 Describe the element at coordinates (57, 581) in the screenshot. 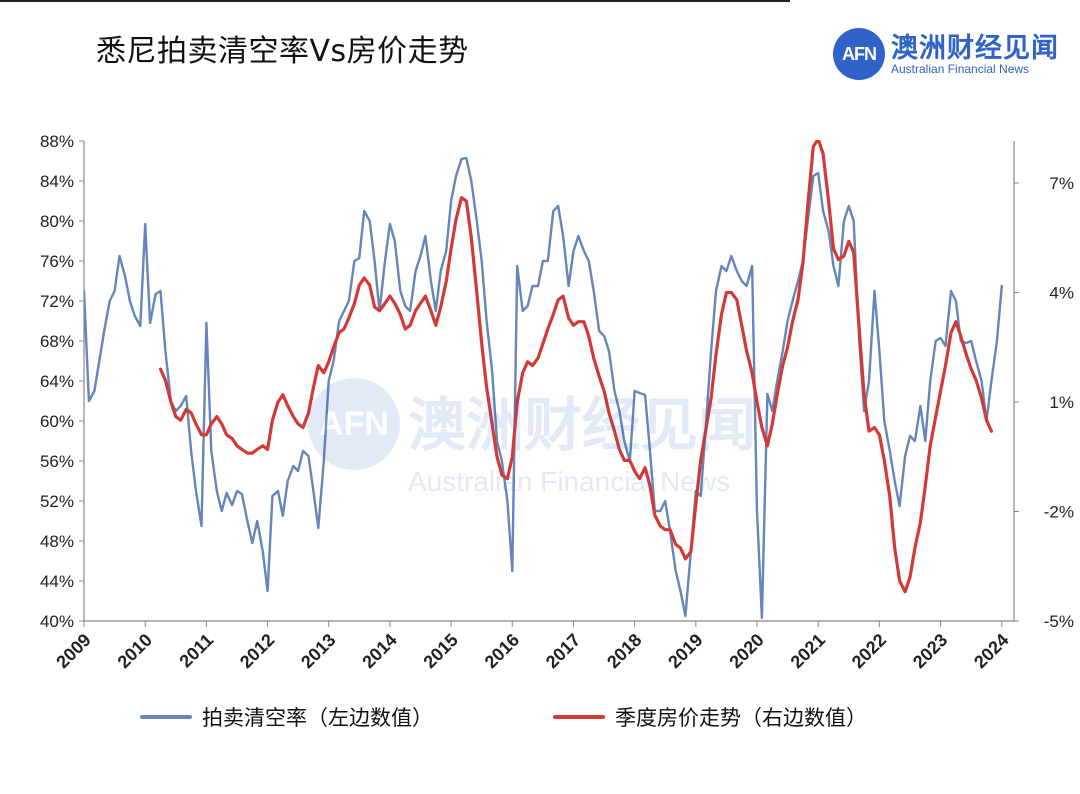

I see `y-left-tick-label: 44%` at that location.